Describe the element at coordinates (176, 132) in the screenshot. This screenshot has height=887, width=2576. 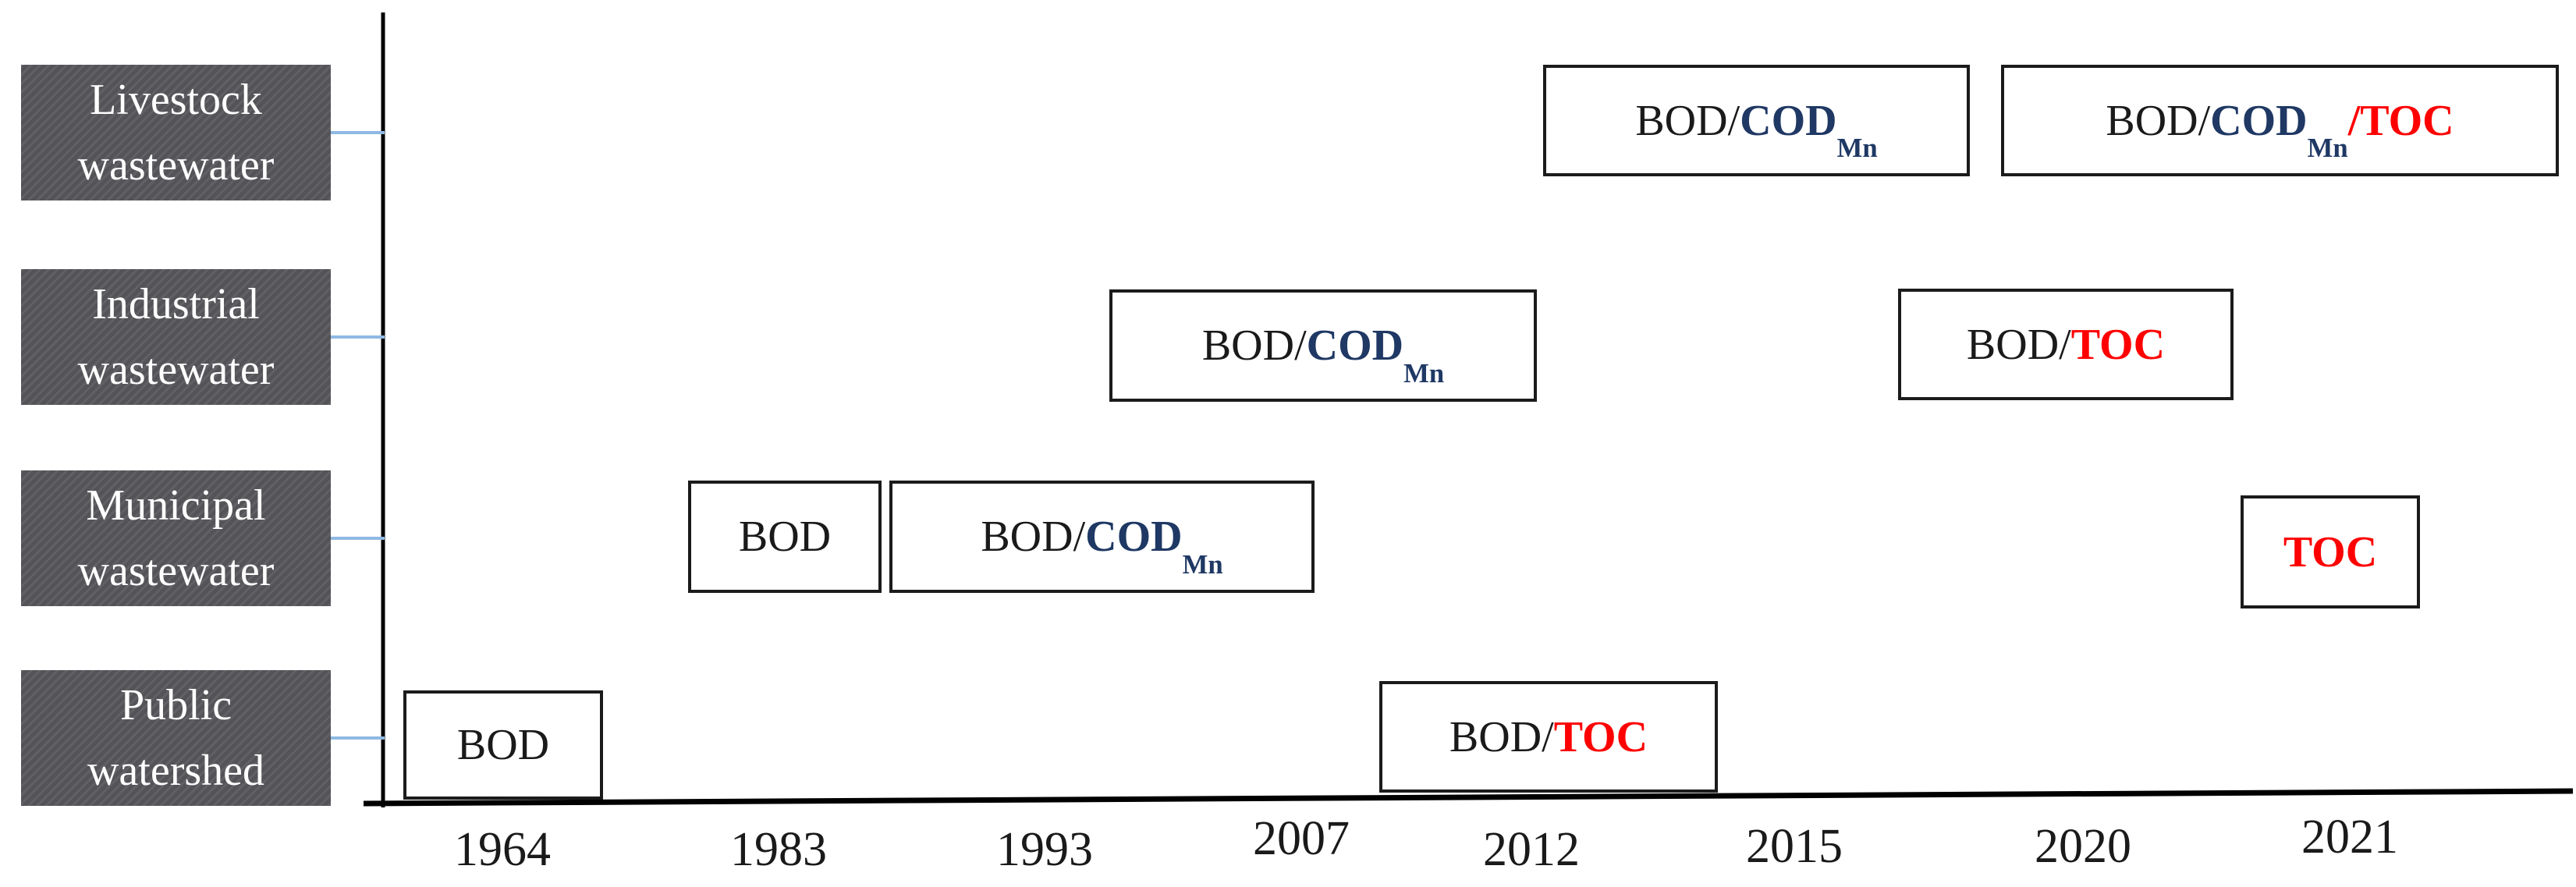
I see `category-livestock-wastewater: Livestock wastewater` at that location.